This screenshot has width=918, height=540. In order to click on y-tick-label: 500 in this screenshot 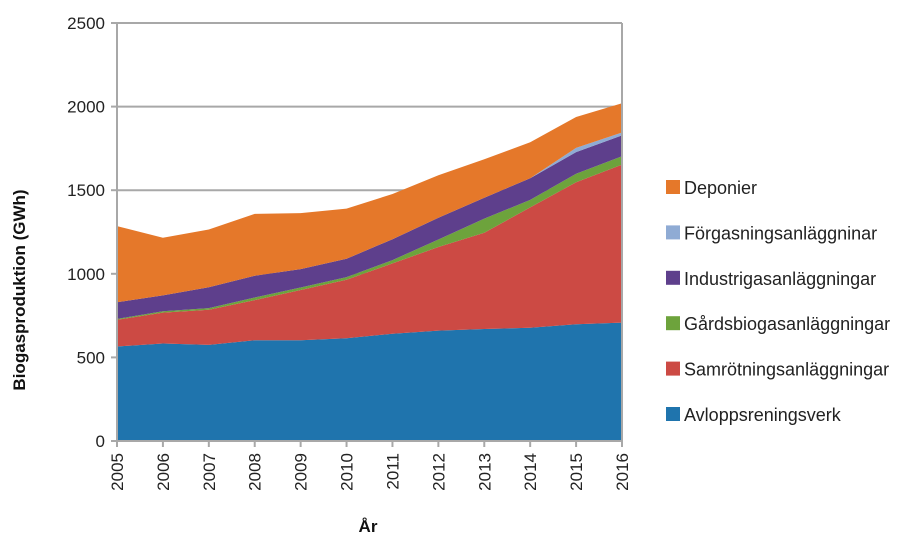, I will do `click(91, 357)`.